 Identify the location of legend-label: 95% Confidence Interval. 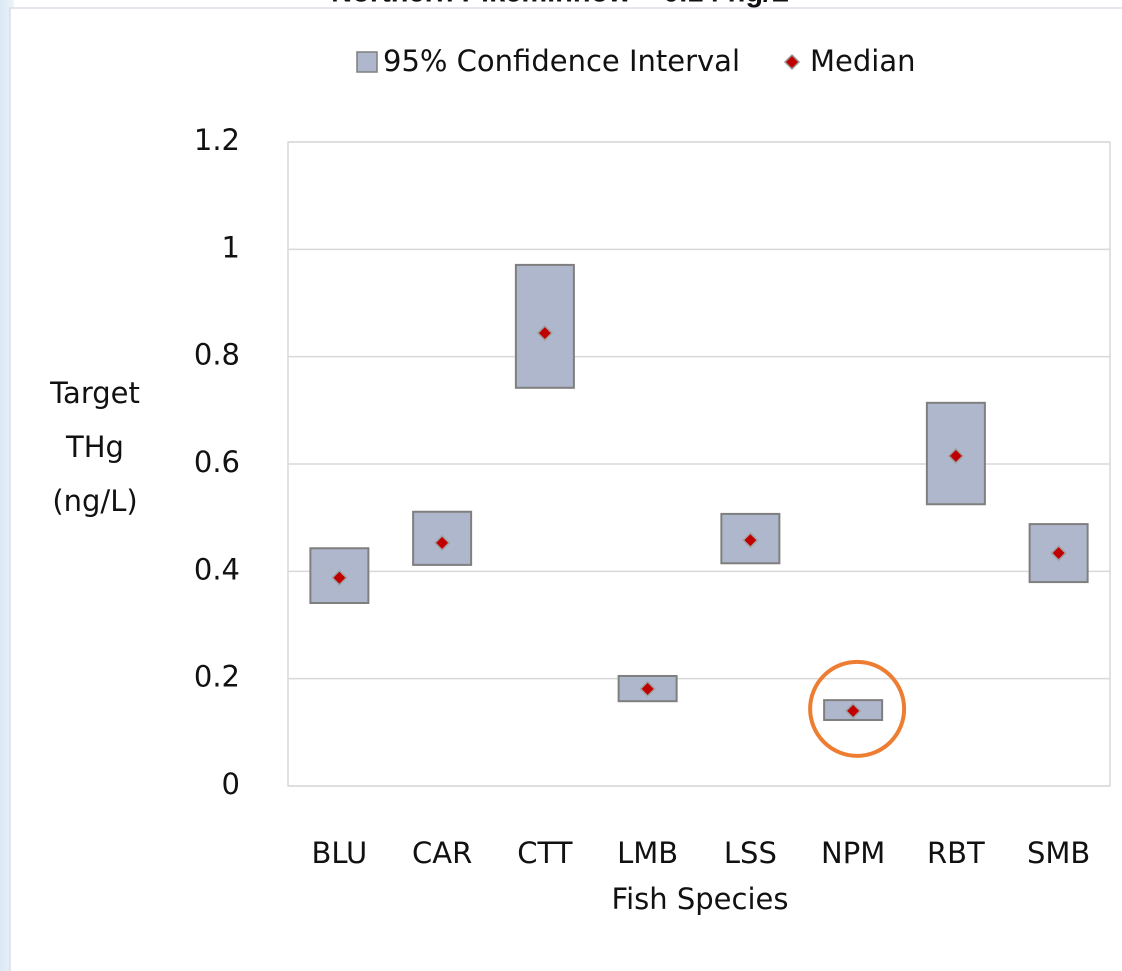
(561, 61).